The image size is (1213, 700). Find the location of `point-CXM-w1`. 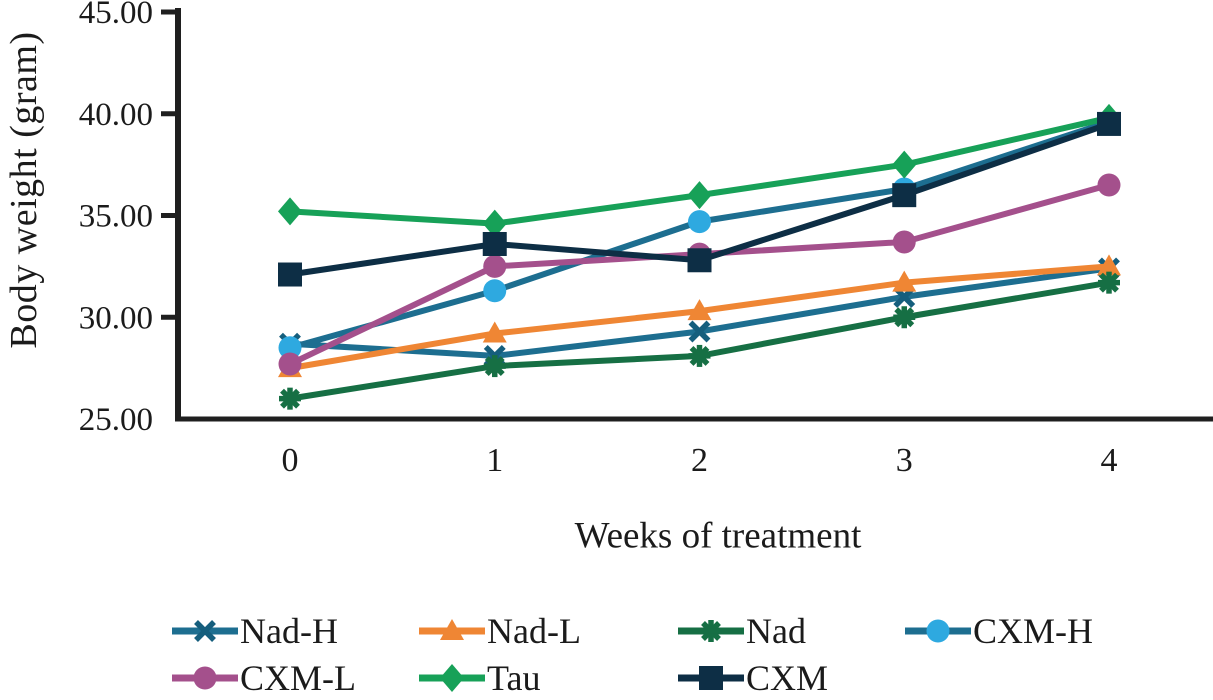

point-CXM-w1 is located at coordinates (494, 243).